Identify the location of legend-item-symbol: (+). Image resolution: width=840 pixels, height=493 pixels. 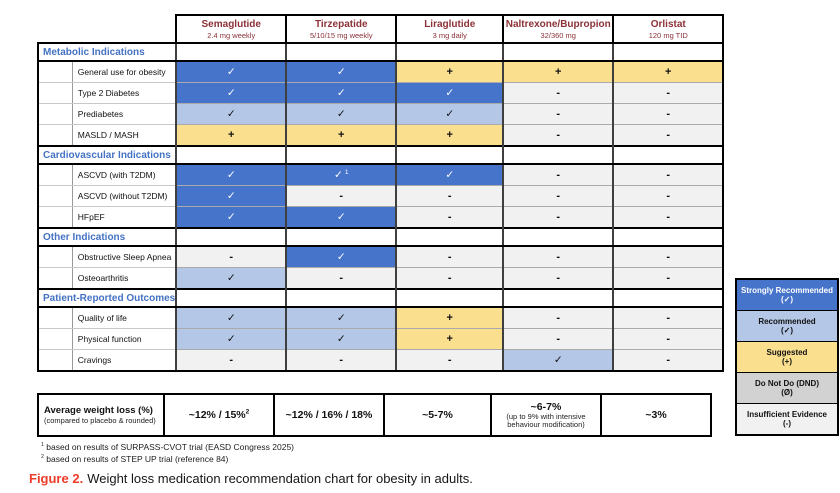
(787, 361).